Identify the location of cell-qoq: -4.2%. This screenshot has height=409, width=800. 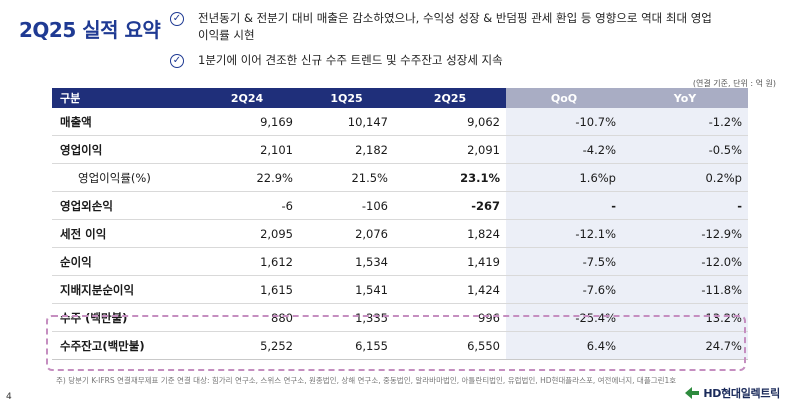
(564, 149).